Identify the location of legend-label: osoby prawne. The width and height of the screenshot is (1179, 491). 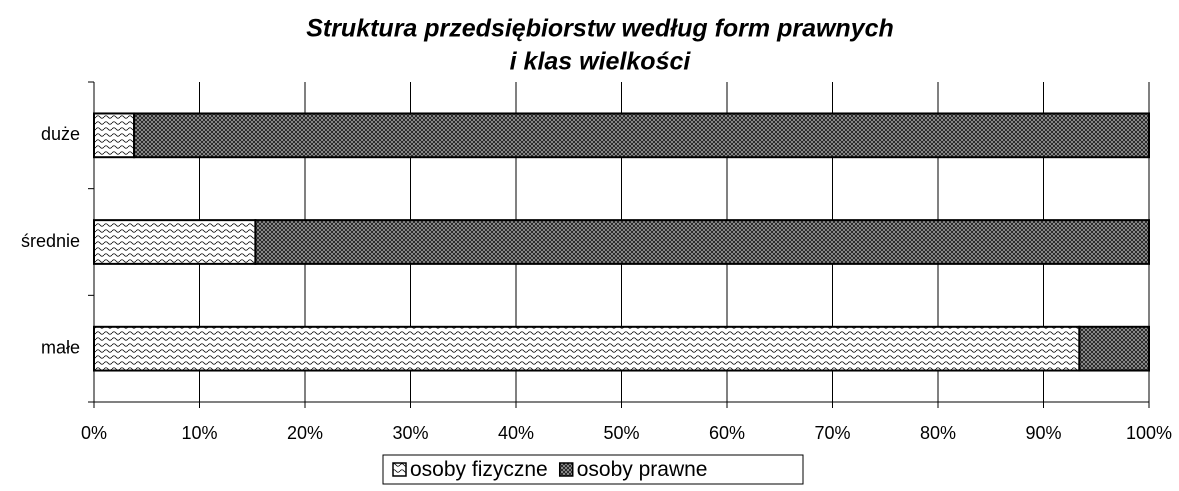
(642, 469).